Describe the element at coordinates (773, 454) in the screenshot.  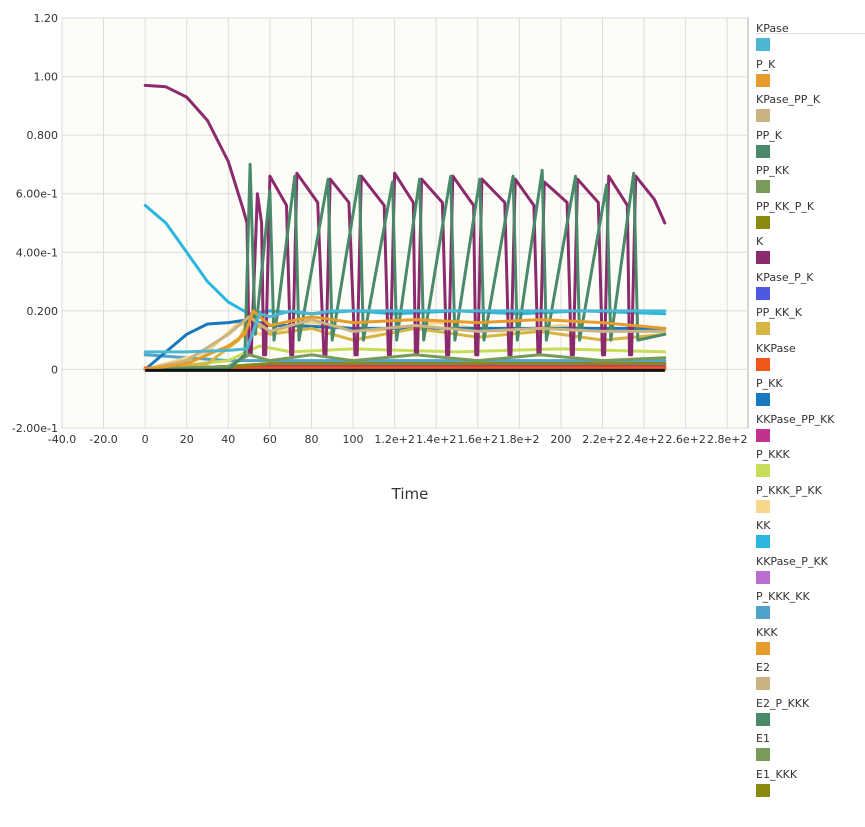
I see `legend-label: P_KKK` at that location.